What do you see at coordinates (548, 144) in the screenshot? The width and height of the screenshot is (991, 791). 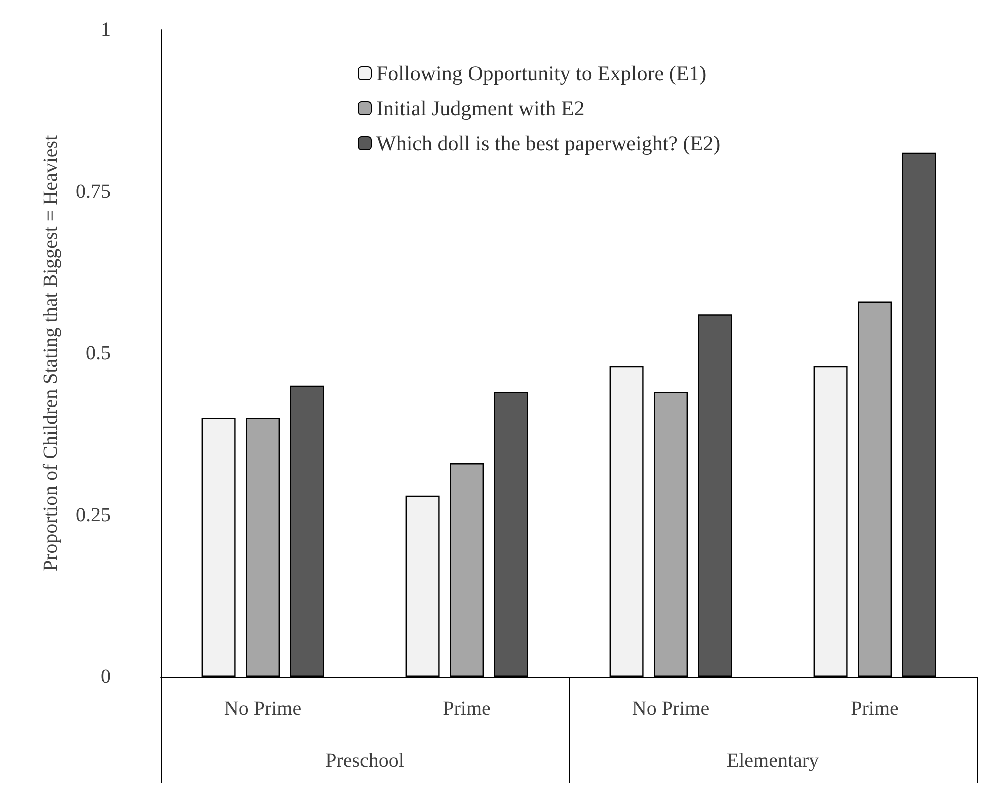 I see `legend-label: Which doll is the best paperweight? (E2)` at bounding box center [548, 144].